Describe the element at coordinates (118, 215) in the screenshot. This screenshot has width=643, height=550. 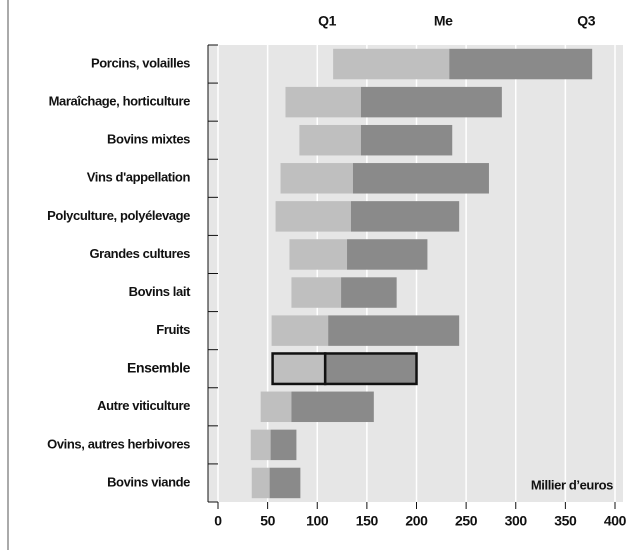
I see `category-label: Polyculture, polyélevage` at that location.